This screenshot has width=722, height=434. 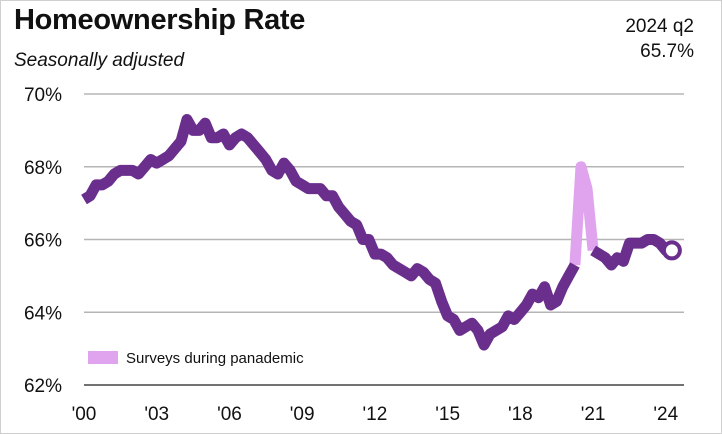 What do you see at coordinates (84, 414) in the screenshot?
I see `x-tick-label: '00` at bounding box center [84, 414].